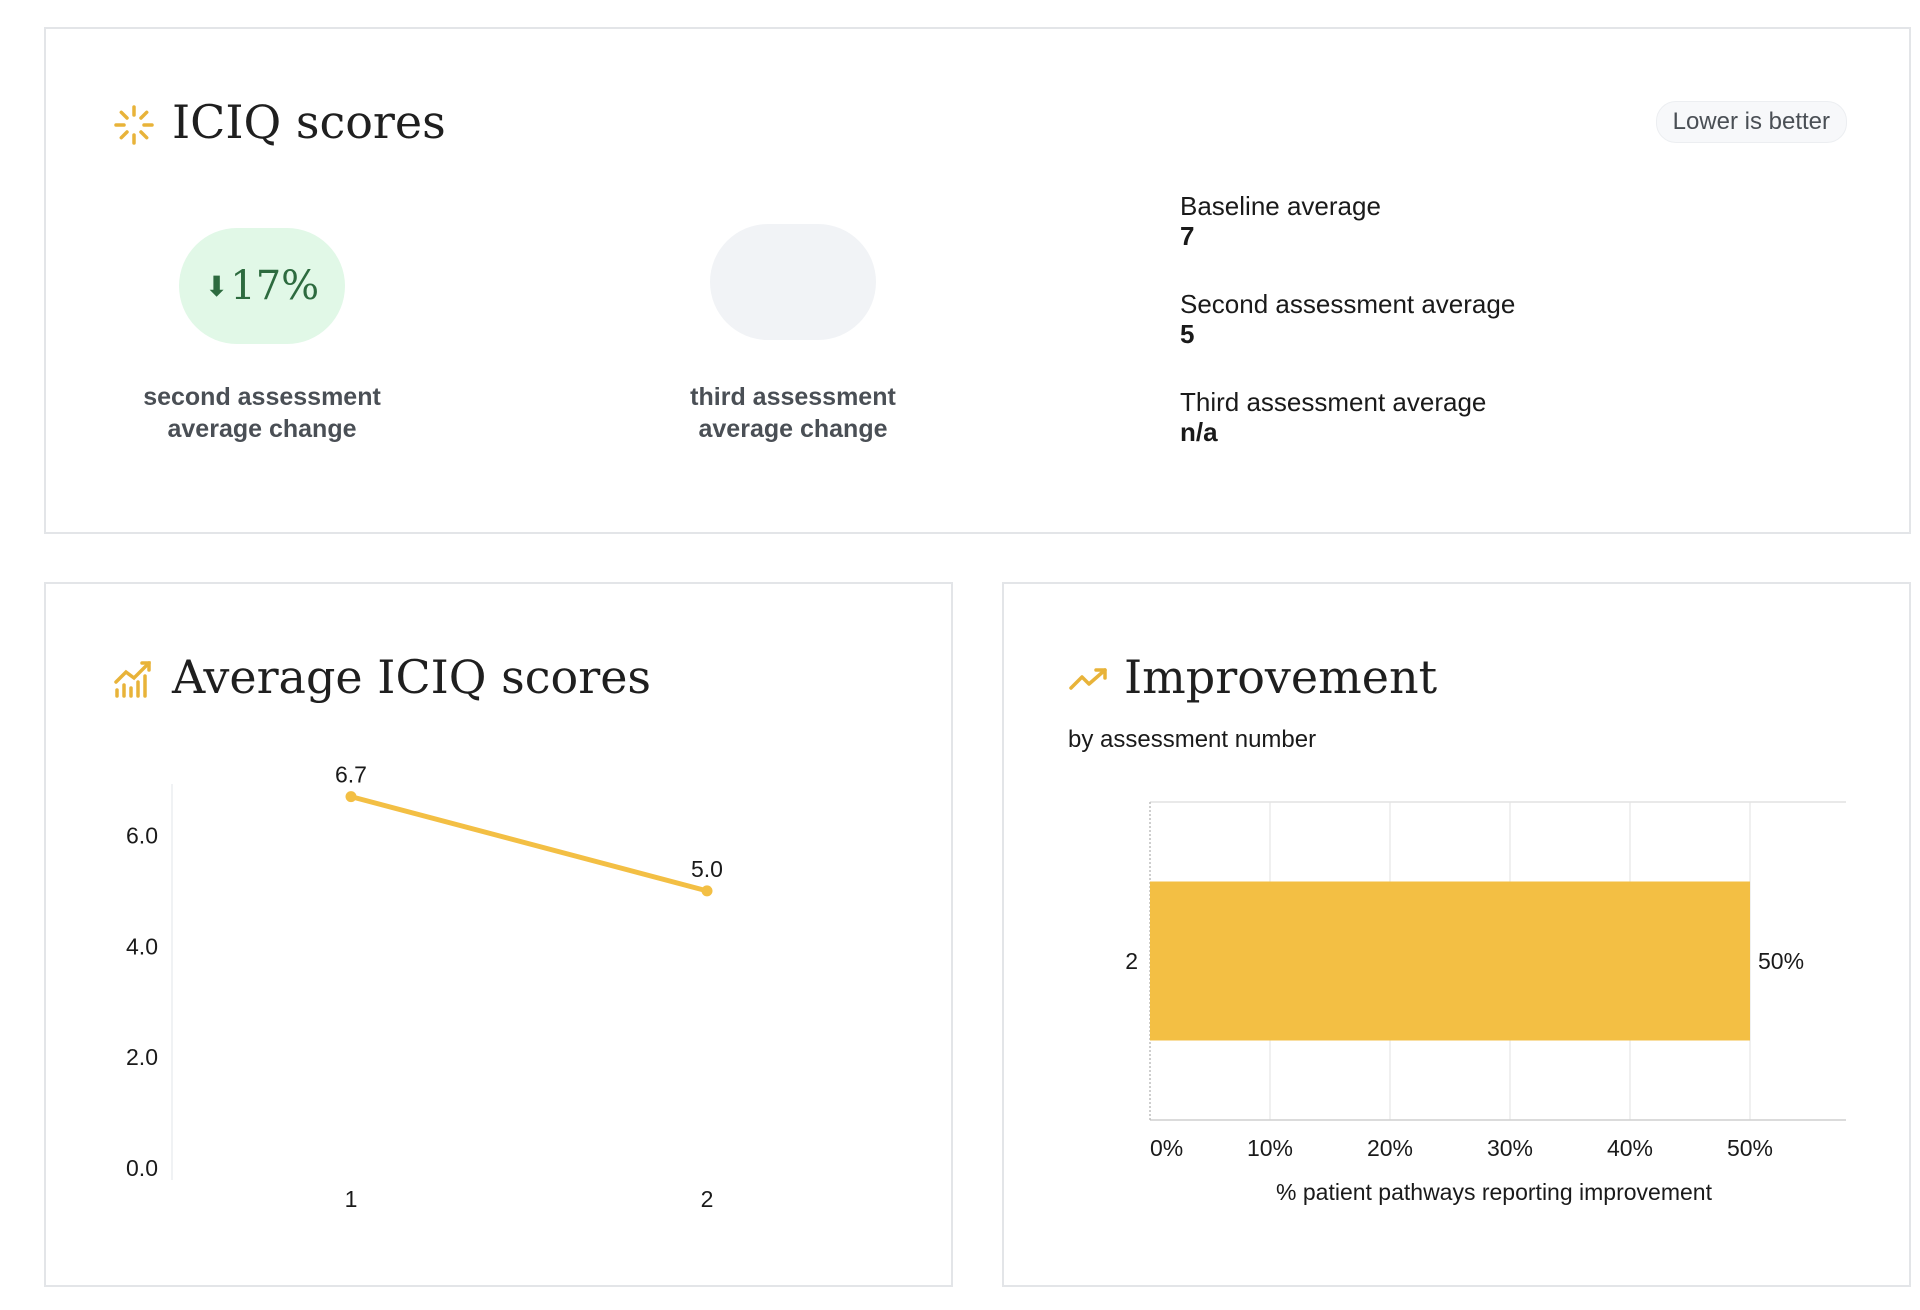  Describe the element at coordinates (793, 282) in the screenshot. I see `third-change-pill` at that location.